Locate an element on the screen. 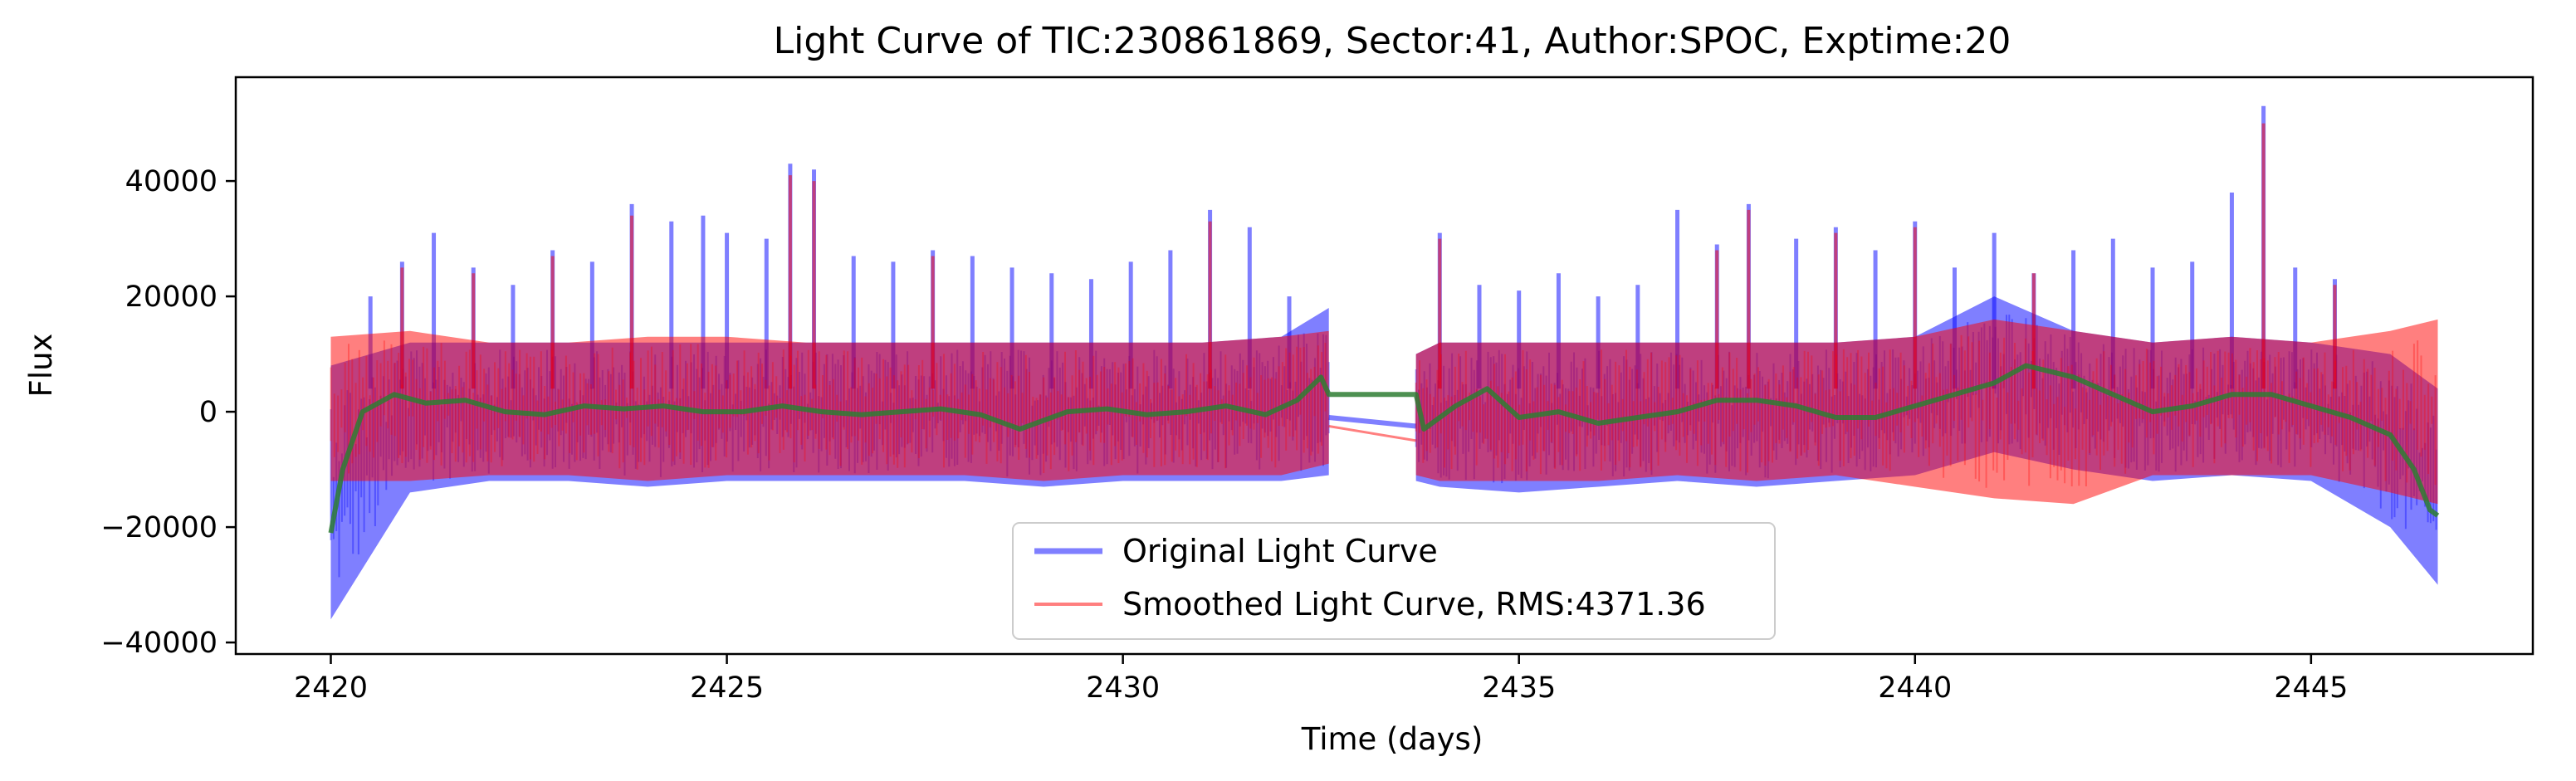 The height and width of the screenshot is (781, 2576). smoothed-gap-line is located at coordinates (1372, 433).